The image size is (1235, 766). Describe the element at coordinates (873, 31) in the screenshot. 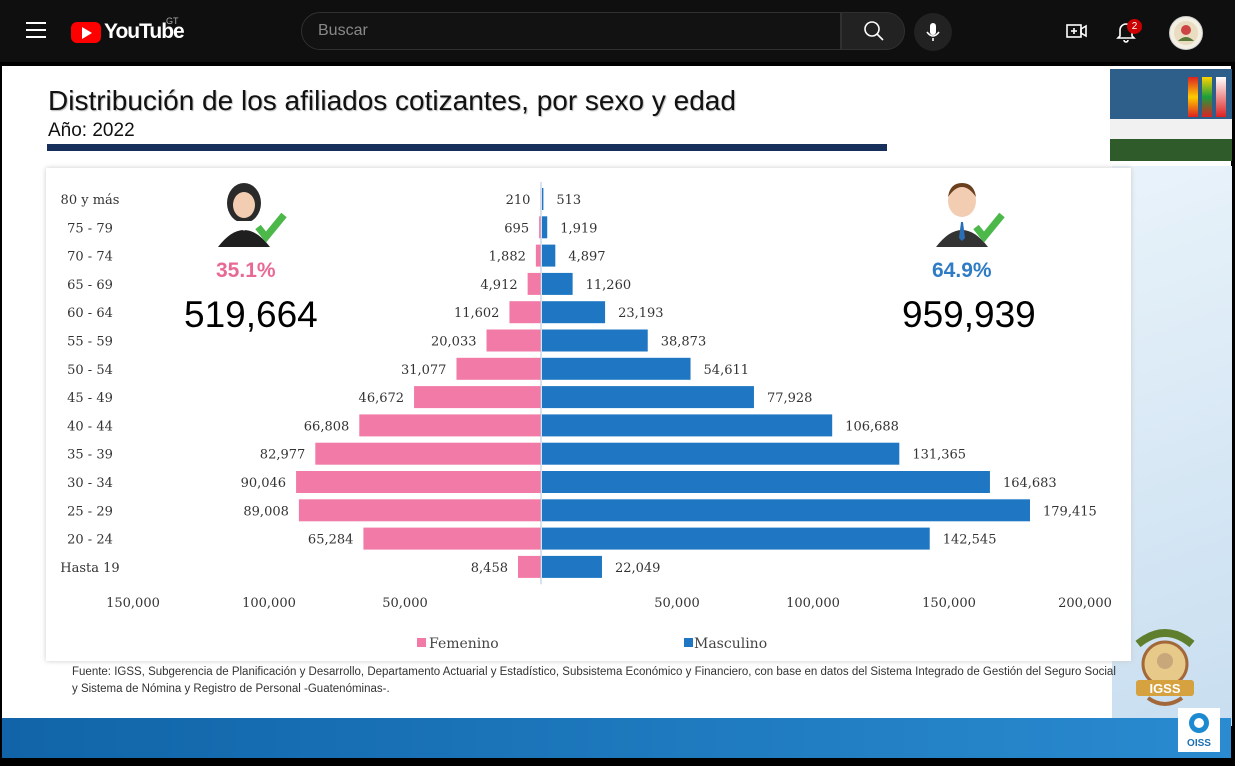

I see `search-button` at that location.